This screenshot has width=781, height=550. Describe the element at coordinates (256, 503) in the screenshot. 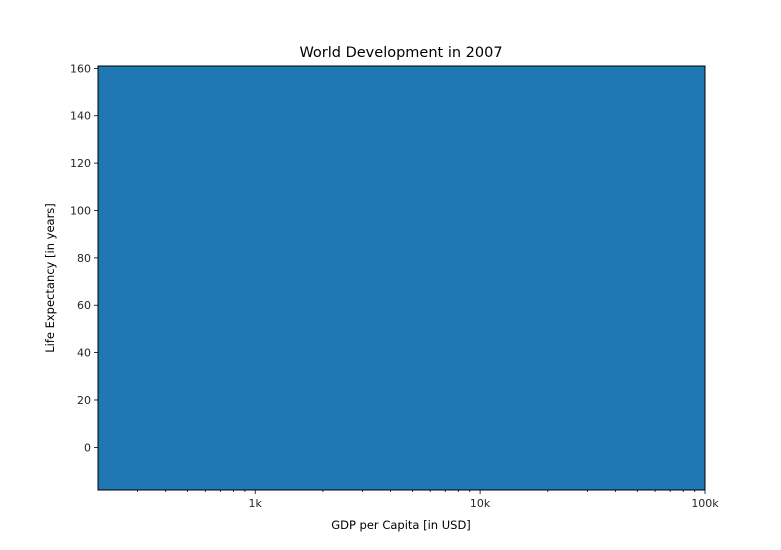

I see `x-tick-label: 1k` at that location.